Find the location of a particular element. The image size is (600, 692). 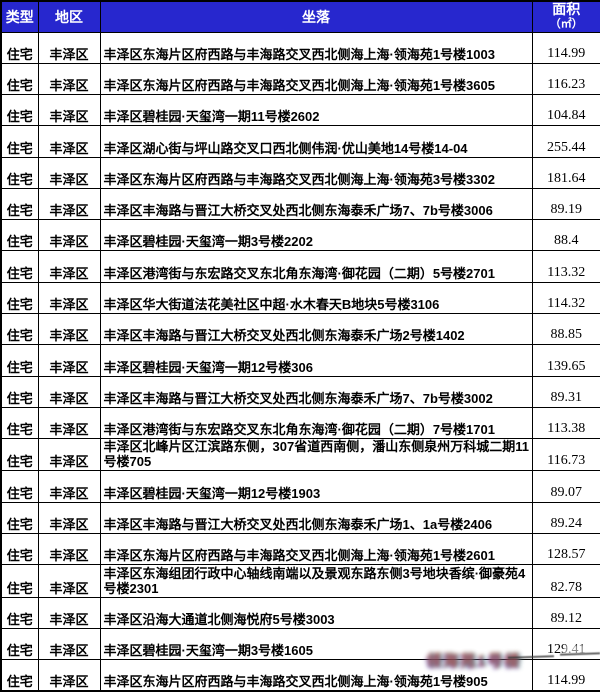

table-row: 住宅 丰泽区 丰泽区碧桂园·天玺湾一期11号楼2602 104.84 is located at coordinates (300, 110).